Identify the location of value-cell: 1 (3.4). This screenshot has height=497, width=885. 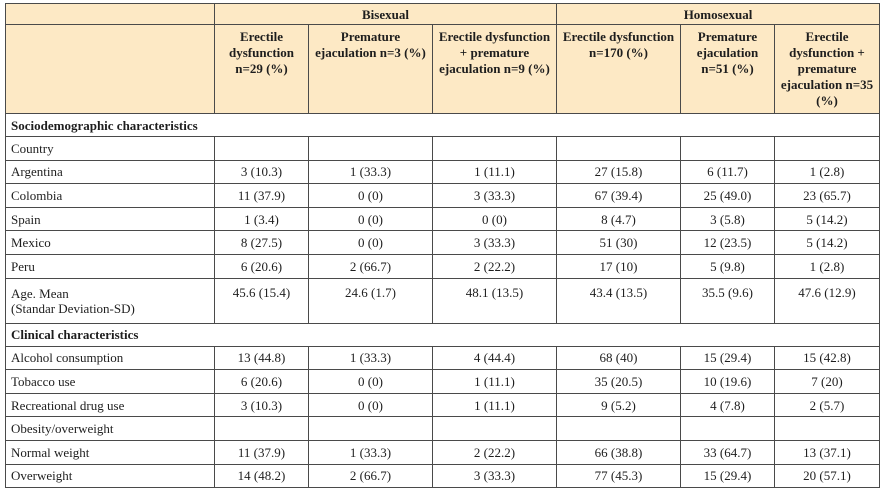
(261, 219).